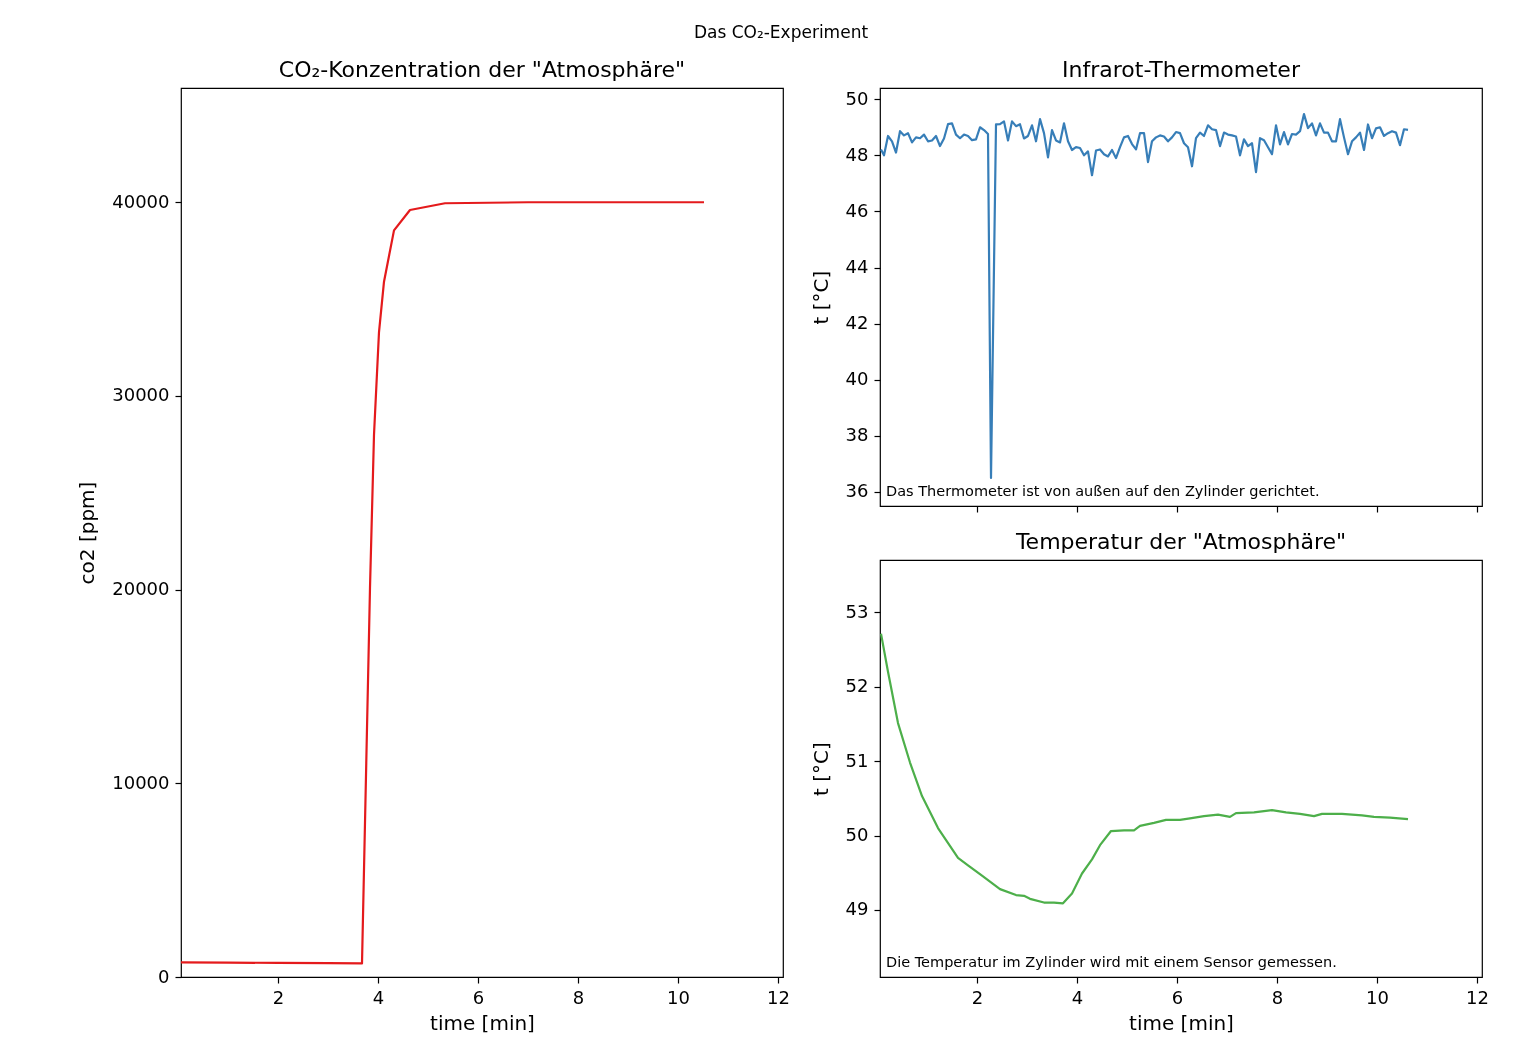 The width and height of the screenshot is (1514, 1042). What do you see at coordinates (141, 201) in the screenshot?
I see `y-tick-label: 40000` at bounding box center [141, 201].